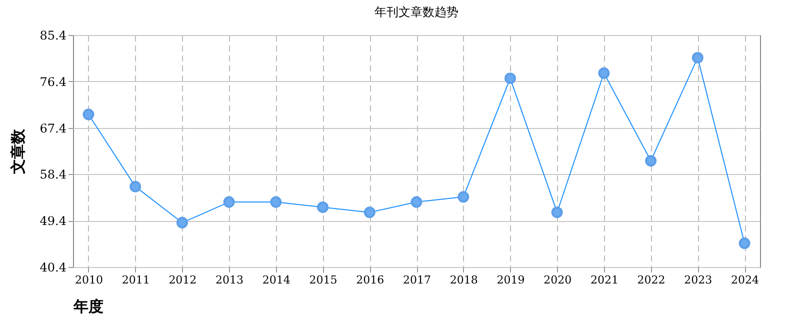 This screenshot has width=790, height=330. I want to click on y-axis-title: 文章数, so click(17, 151).